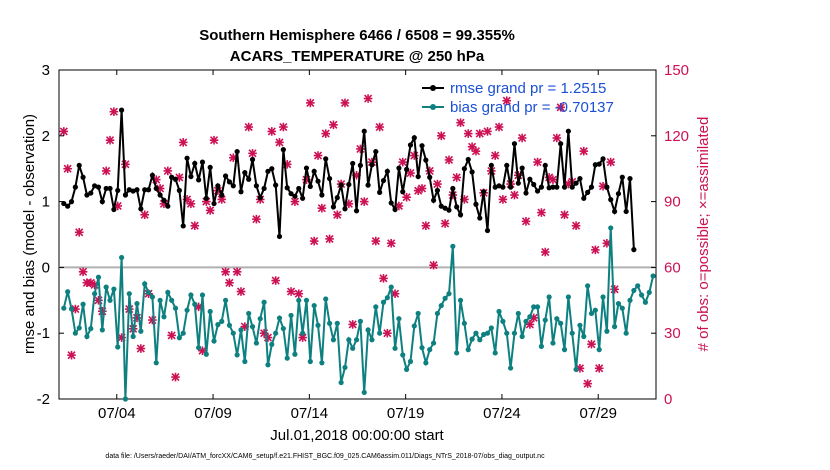 Image resolution: width=830 pixels, height=470 pixels. I want to click on y-left-tick-label: 1, so click(46, 202).